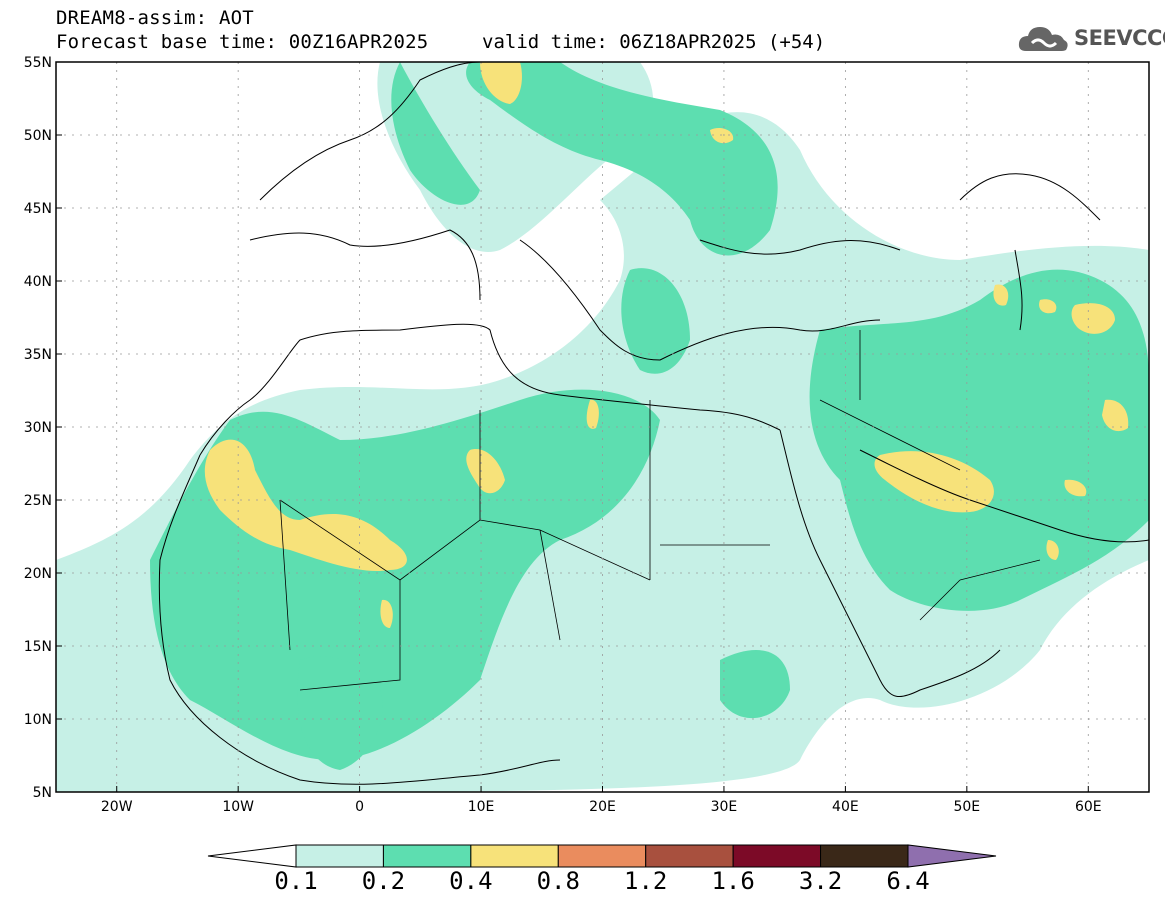 This screenshot has height=905, width=1165. Describe the element at coordinates (966, 807) in the screenshot. I see `lon-label: 50E` at that location.